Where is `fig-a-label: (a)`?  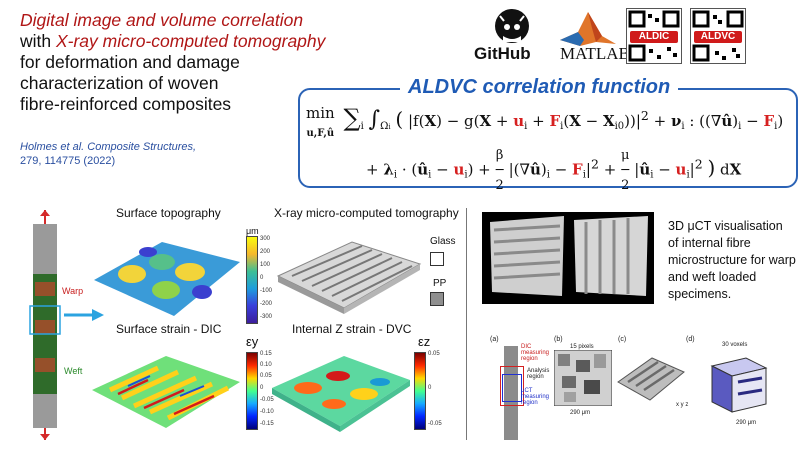 fig-a-label: (a) is located at coordinates (494, 339).